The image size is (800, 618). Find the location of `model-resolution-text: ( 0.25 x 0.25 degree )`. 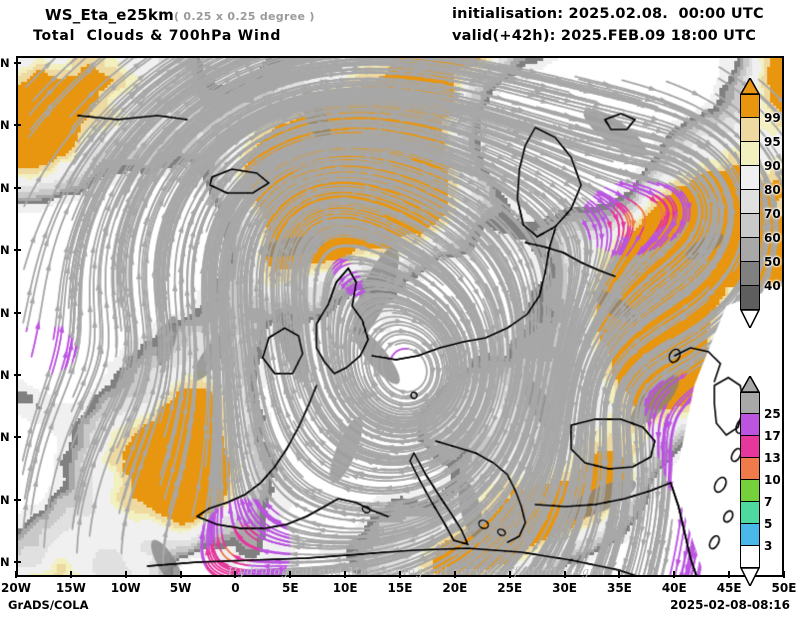

model-resolution-text: ( 0.25 x 0.25 degree ) is located at coordinates (244, 16).